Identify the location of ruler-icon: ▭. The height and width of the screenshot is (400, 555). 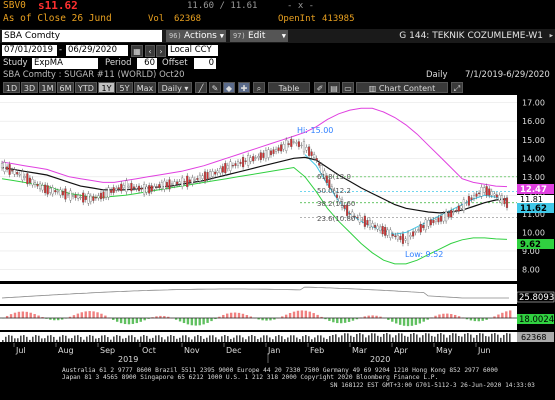
(348, 87).